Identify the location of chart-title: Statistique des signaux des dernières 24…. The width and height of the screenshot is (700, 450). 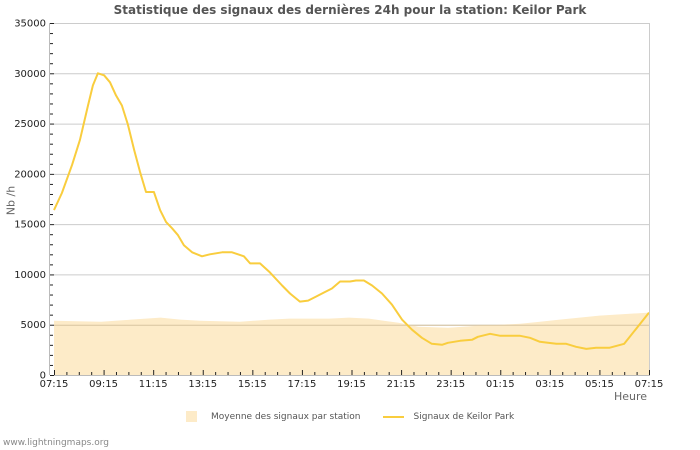
(350, 10).